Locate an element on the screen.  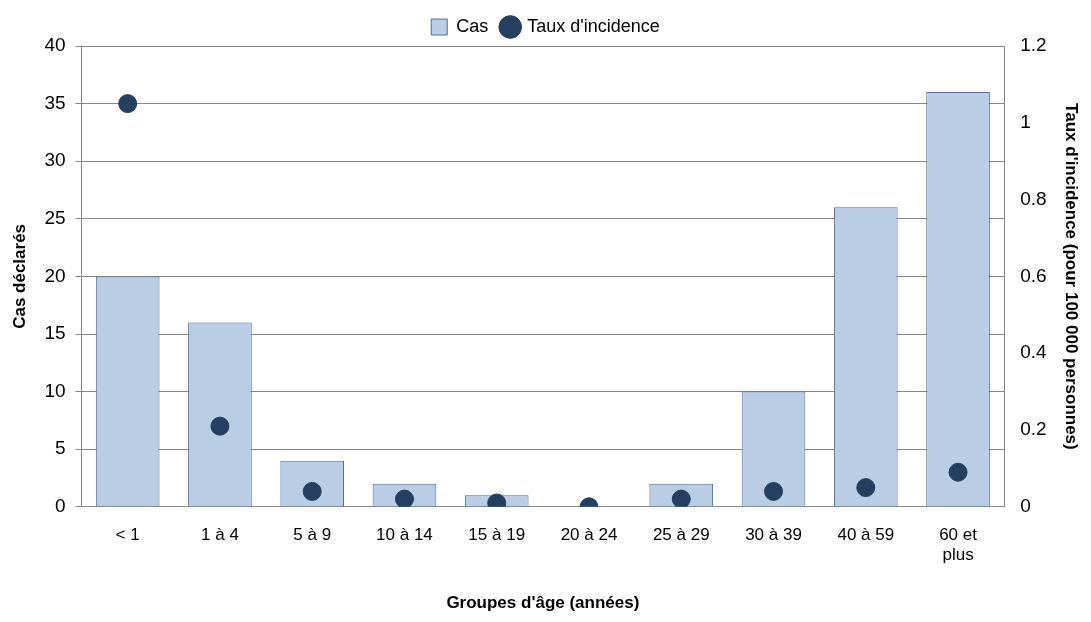
legend-label: Taux d'incidence is located at coordinates (593, 25).